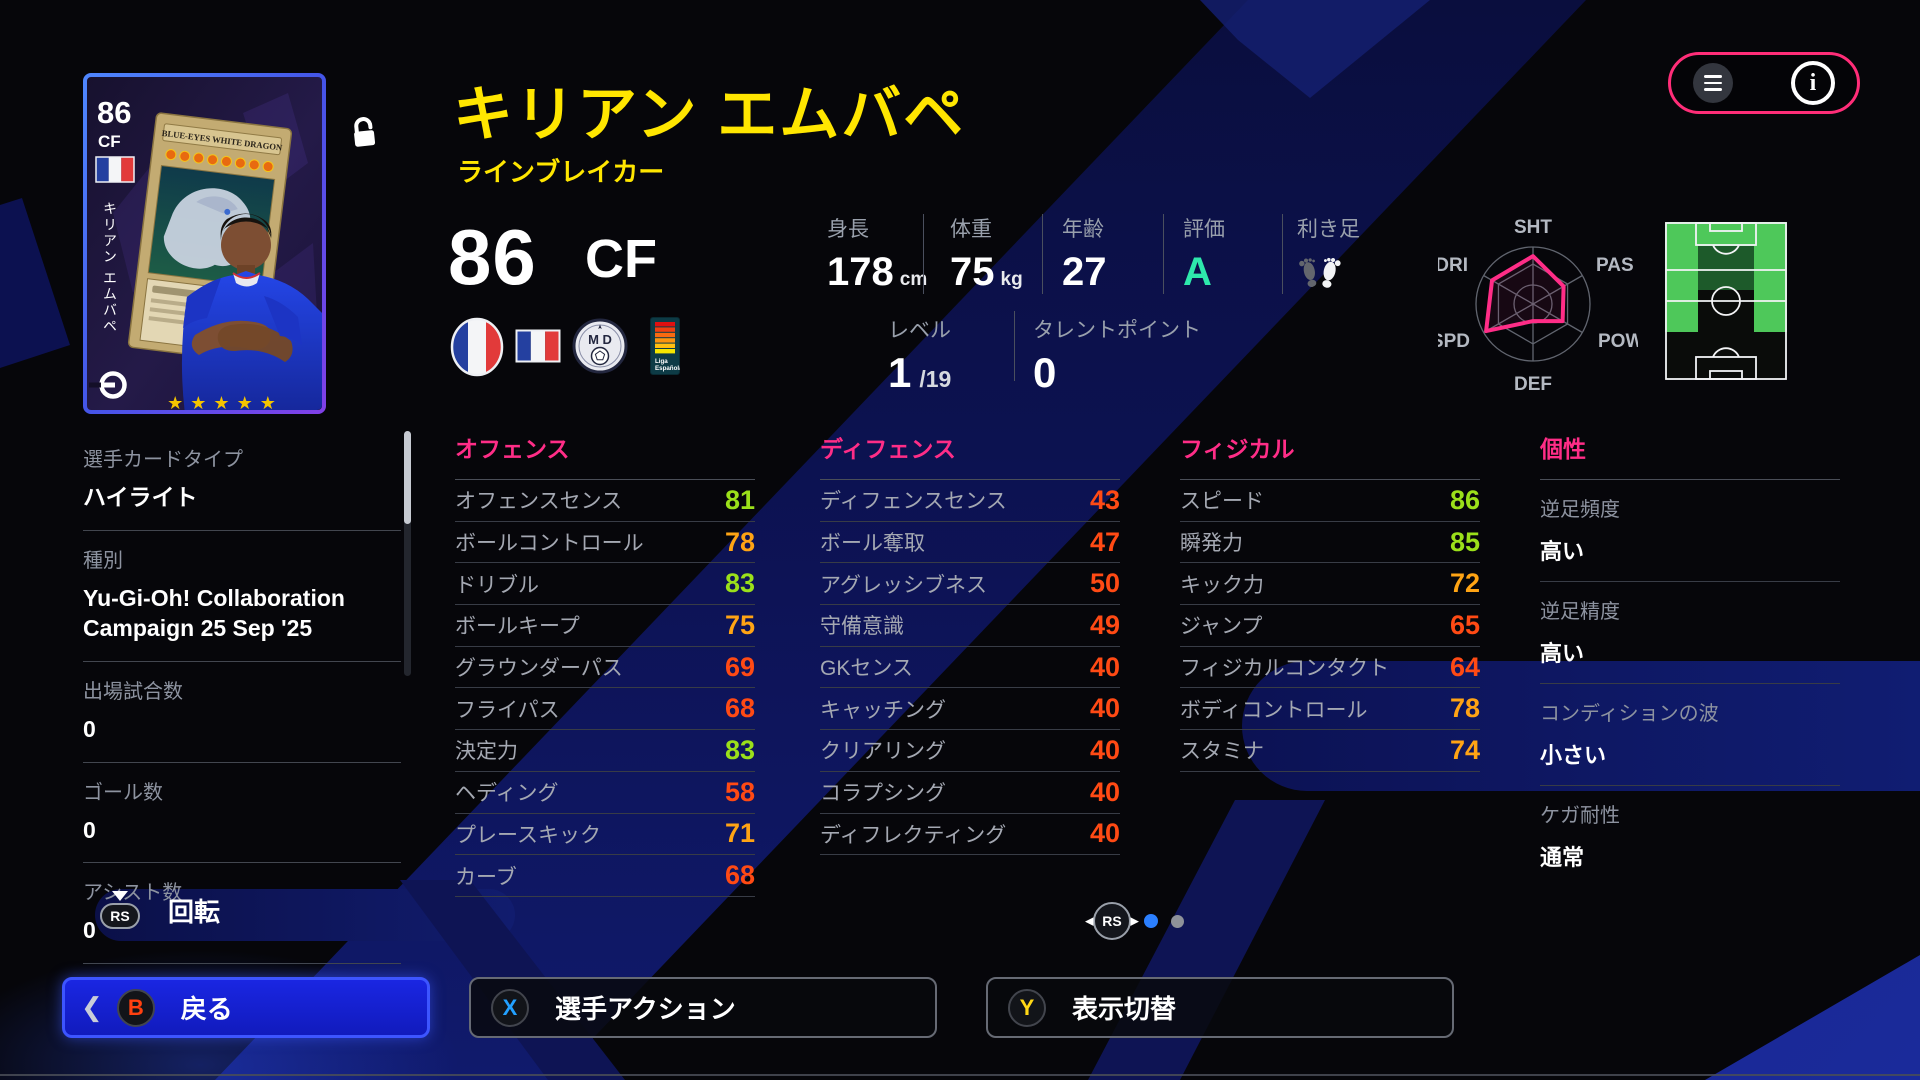 The height and width of the screenshot is (1080, 1920). What do you see at coordinates (1629, 714) in the screenshot?
I see `trait-label: コンディションの波` at bounding box center [1629, 714].